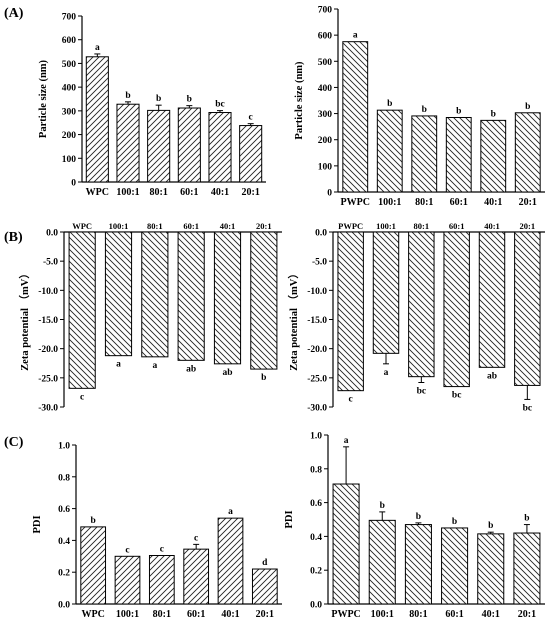 The width and height of the screenshot is (550, 621). I want to click on y-tick-label: -15.0, so click(317, 321).